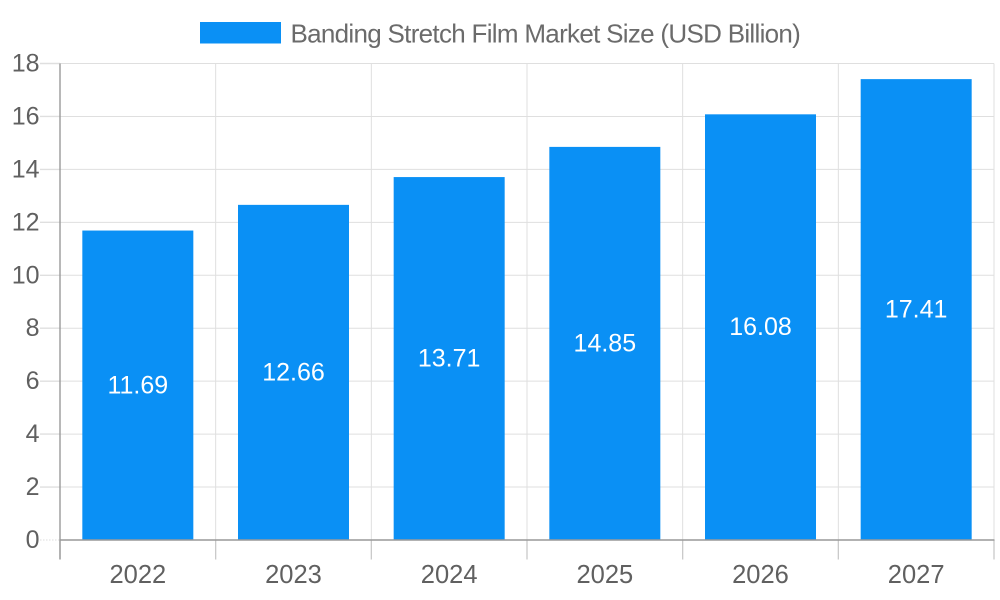 This screenshot has height=600, width=1000. What do you see at coordinates (137, 385) in the screenshot?
I see `svg-text: 11.69` at bounding box center [137, 385].